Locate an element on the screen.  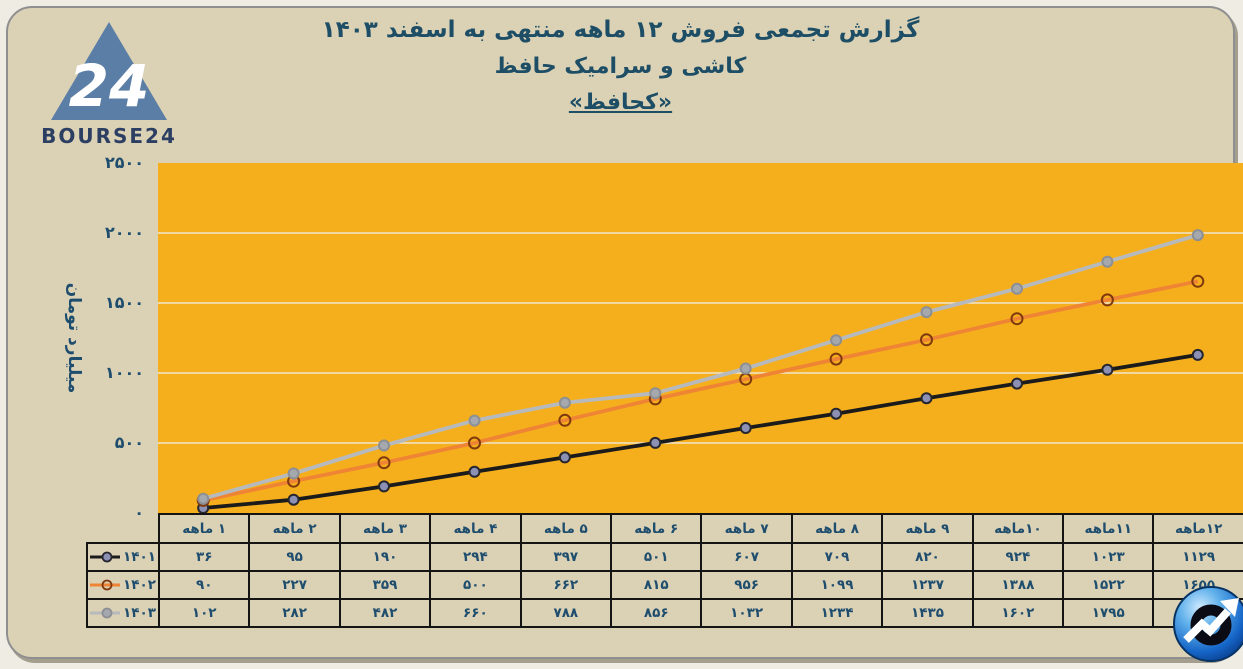
legend-year-label: ۱۴۰۱ is located at coordinates (139, 557).